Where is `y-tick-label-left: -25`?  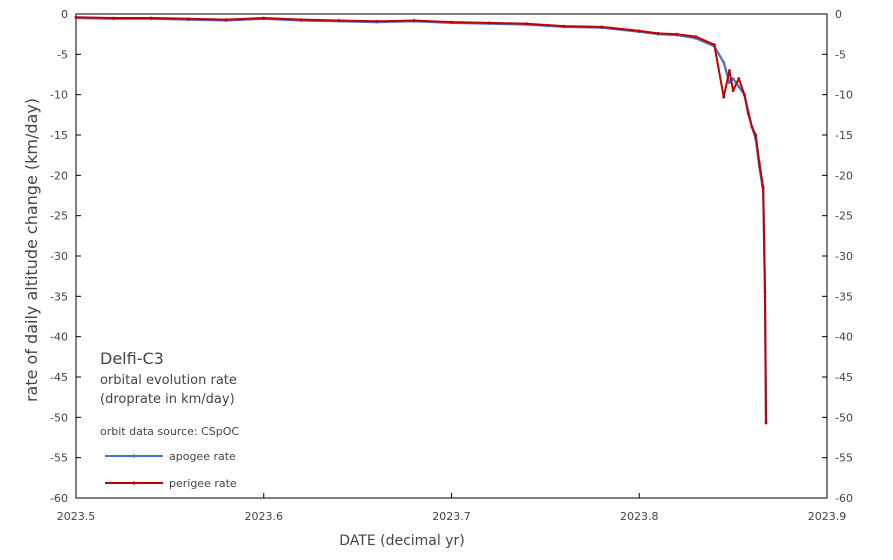 y-tick-label-left: -25 is located at coordinates (59, 216).